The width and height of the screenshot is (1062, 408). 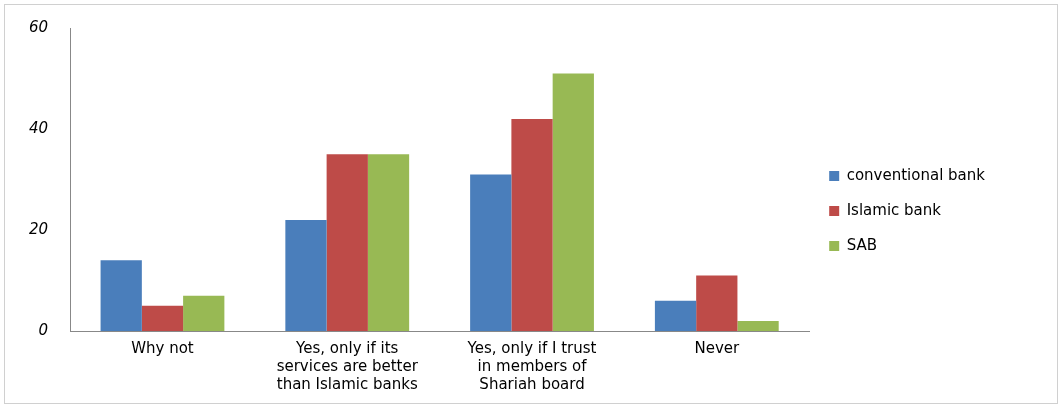 I want to click on x-tick-label: Why not, so click(x=162, y=347).